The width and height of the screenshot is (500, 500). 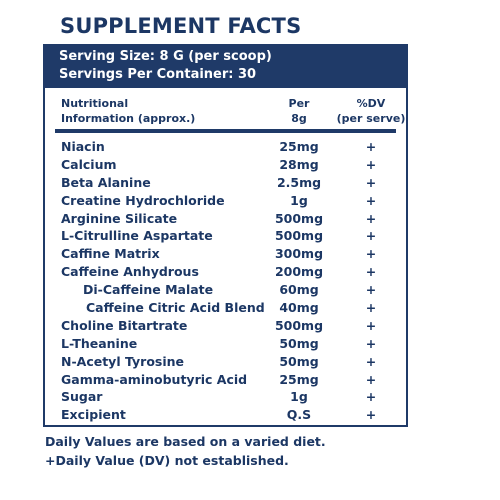 What do you see at coordinates (93, 415) in the screenshot?
I see `ingredient-name: Excipient` at bounding box center [93, 415].